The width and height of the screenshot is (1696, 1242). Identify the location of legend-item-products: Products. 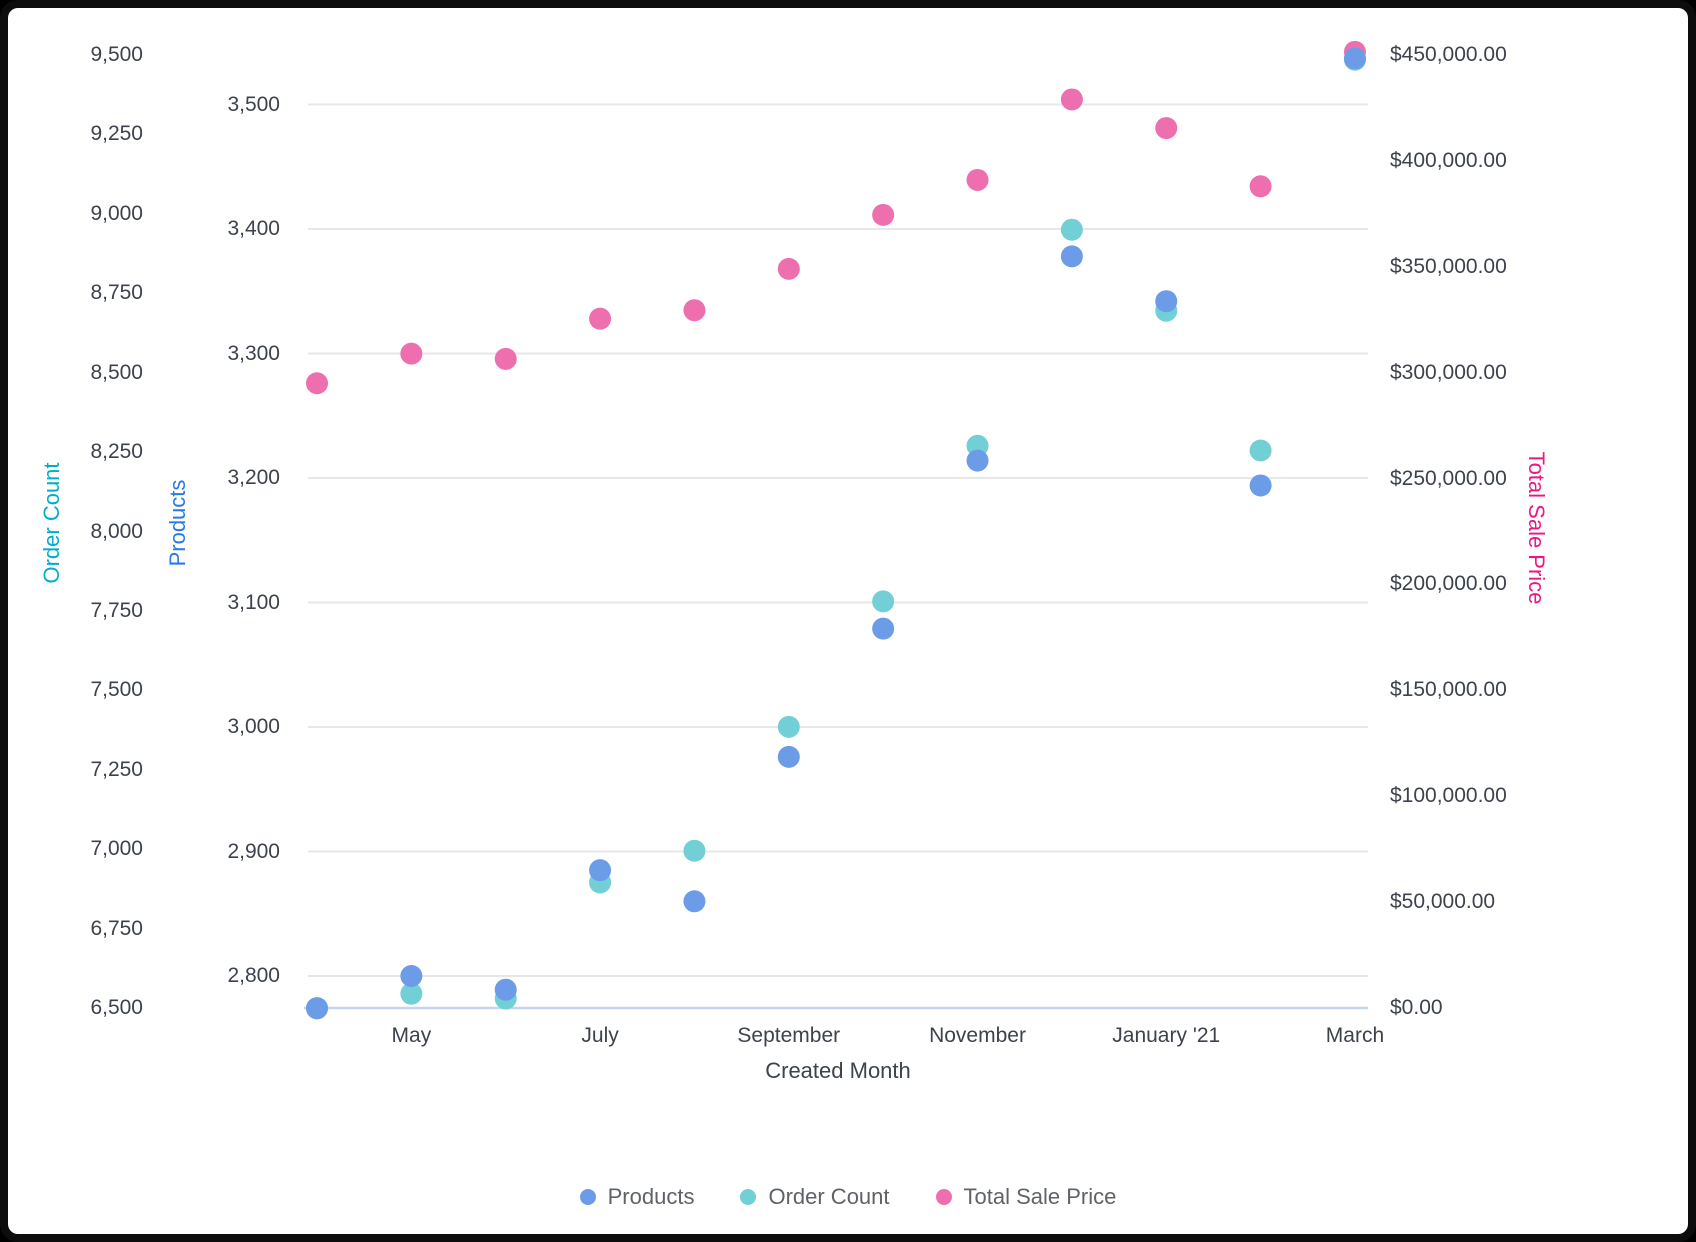
(637, 1197).